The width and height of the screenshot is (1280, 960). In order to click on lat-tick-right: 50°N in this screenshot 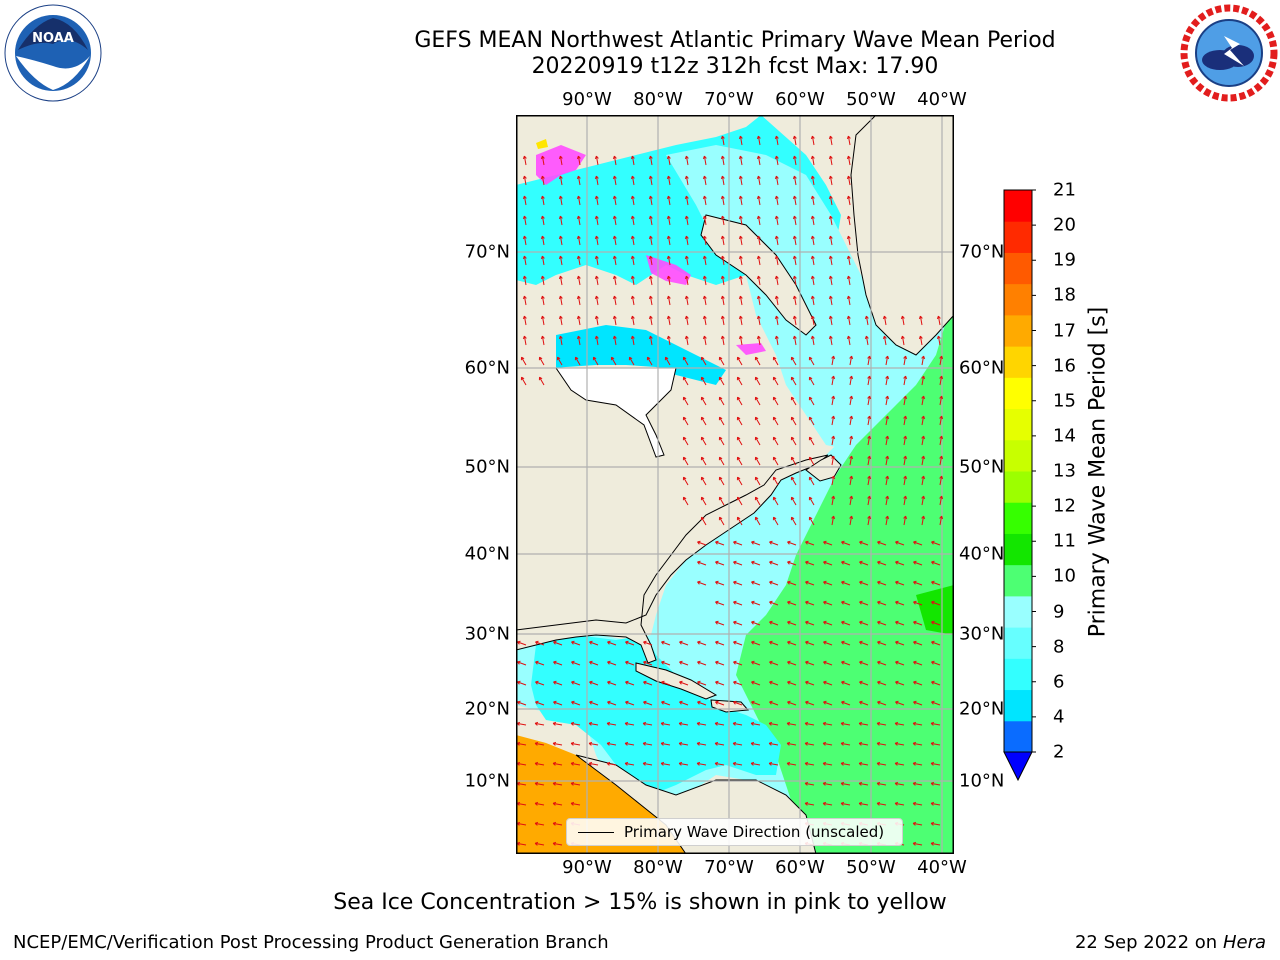, I will do `click(982, 467)`.